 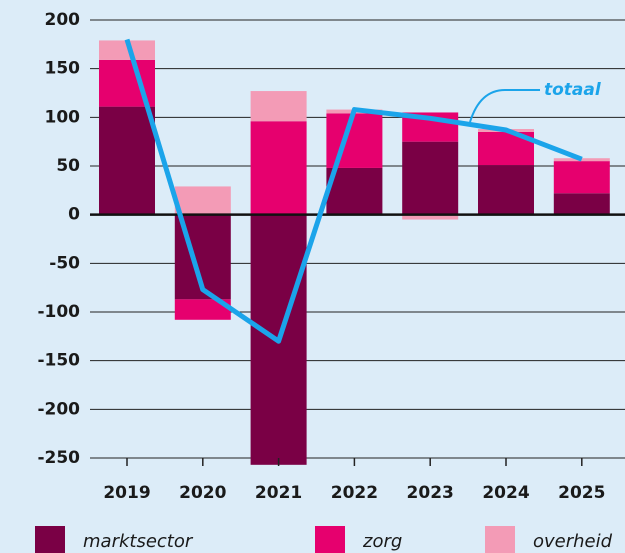 I want to click on x-tick-label: 2023, so click(x=430, y=493).